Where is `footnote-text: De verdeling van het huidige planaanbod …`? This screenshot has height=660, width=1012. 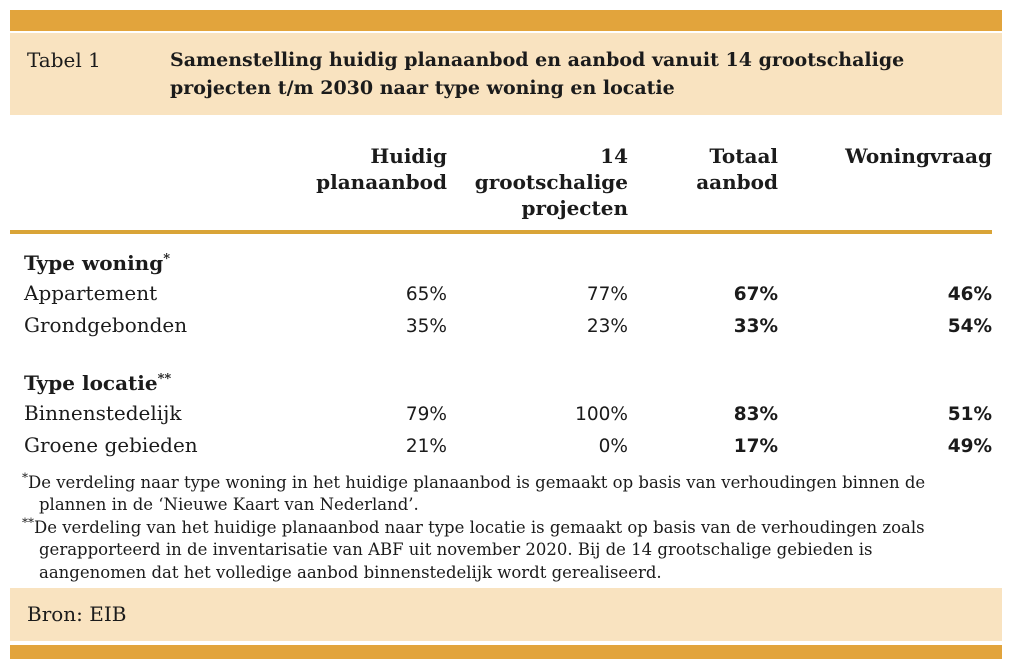
footnote-text: De verdeling van het huidige planaanbod … is located at coordinates (479, 549).